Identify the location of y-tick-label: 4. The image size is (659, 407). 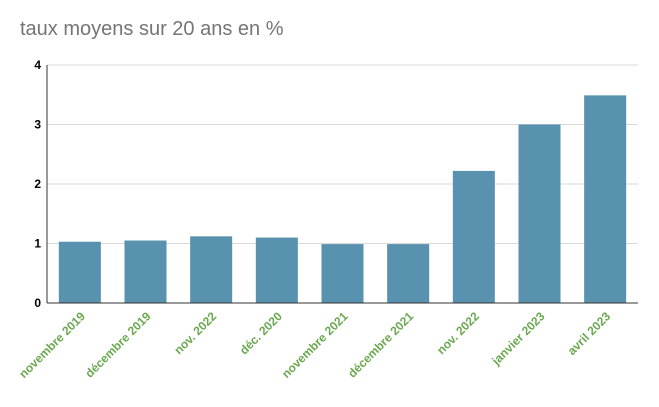
(37, 65).